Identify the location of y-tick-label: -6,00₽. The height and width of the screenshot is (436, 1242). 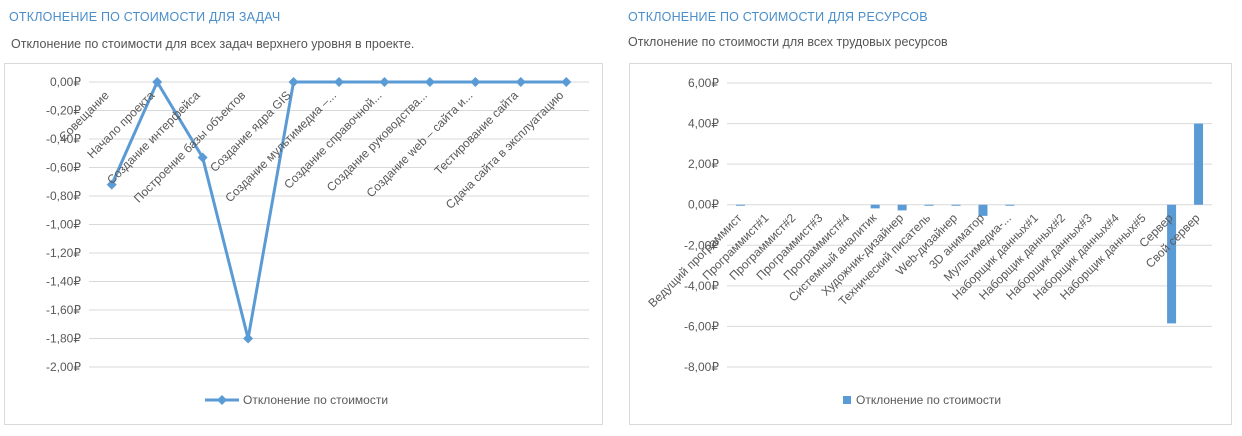
(701, 326).